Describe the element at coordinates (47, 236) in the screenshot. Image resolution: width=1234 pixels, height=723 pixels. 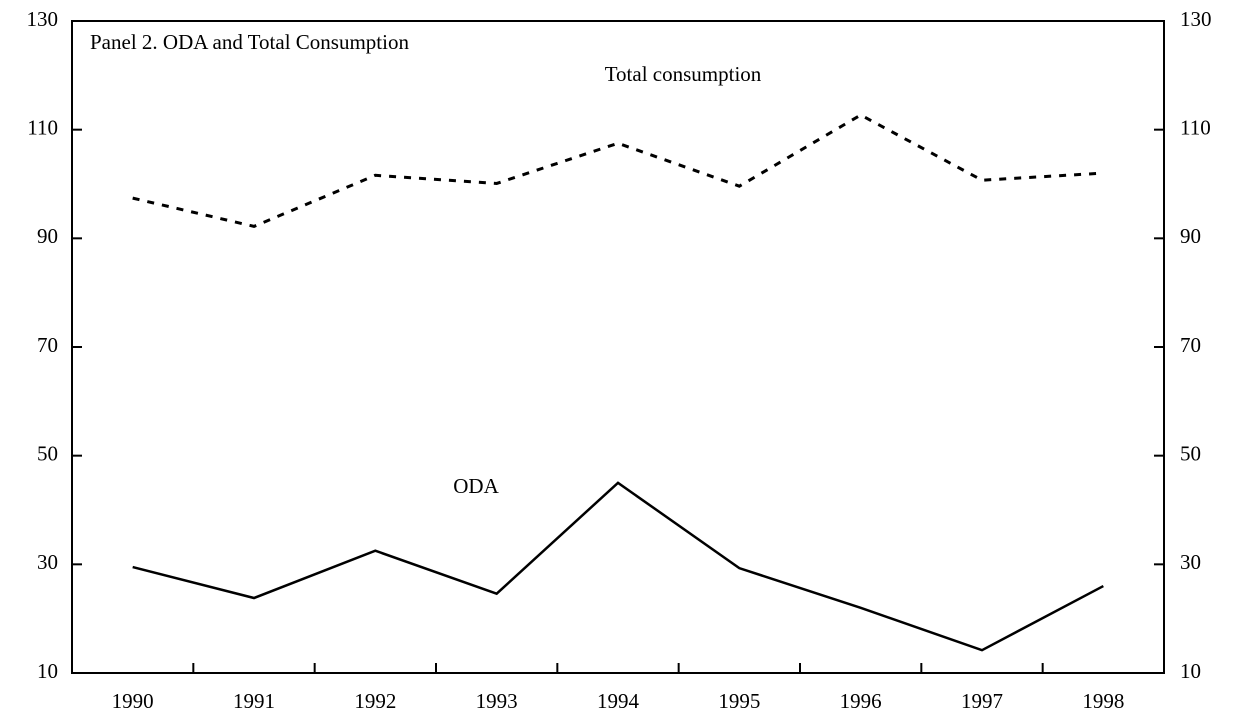
I see `y-tick-label: 90` at that location.